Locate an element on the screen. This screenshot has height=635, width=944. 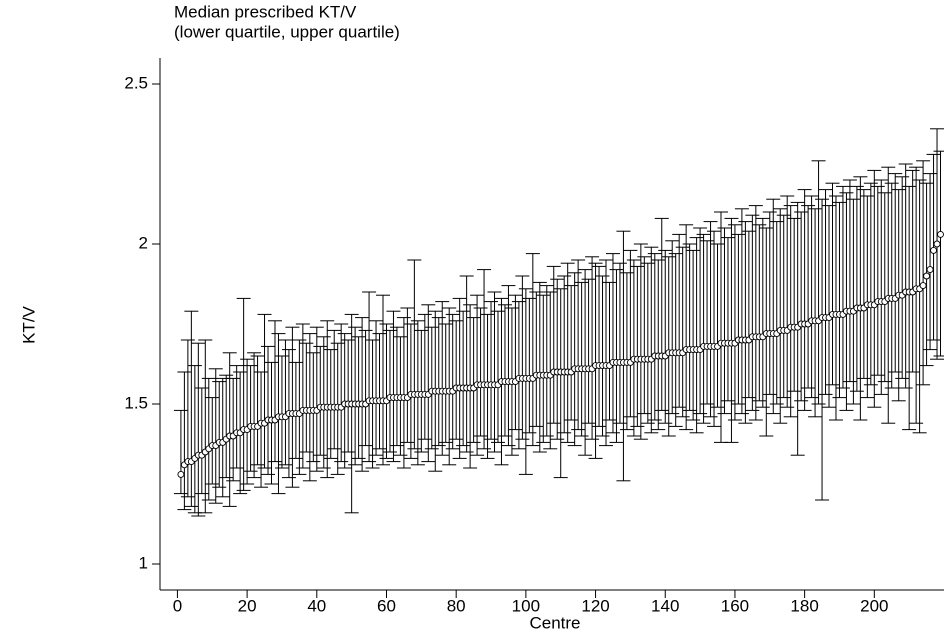
x-tick-label: 0 is located at coordinates (177, 605).